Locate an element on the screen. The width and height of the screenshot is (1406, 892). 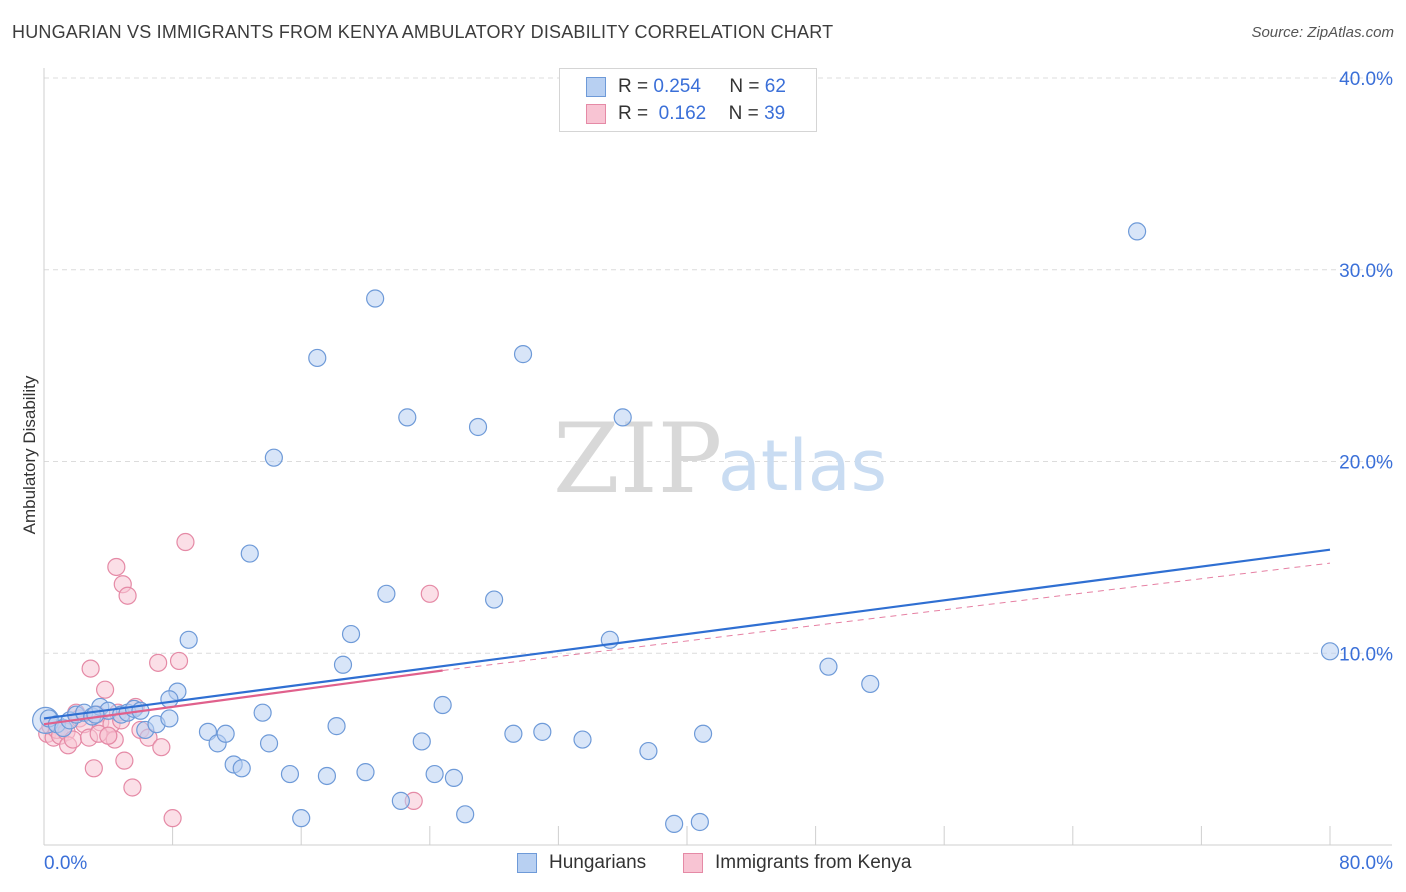
x-tick-label-min: 0.0% is located at coordinates (65, 863).